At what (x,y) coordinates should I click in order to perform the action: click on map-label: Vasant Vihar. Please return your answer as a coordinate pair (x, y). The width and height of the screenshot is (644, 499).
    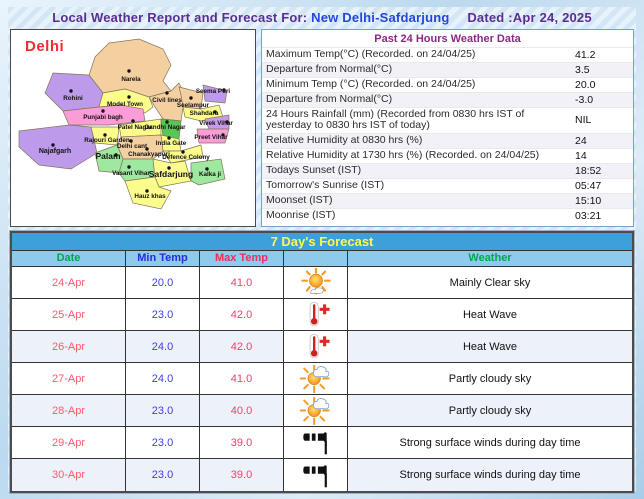
    Looking at the image, I should click on (131, 173).